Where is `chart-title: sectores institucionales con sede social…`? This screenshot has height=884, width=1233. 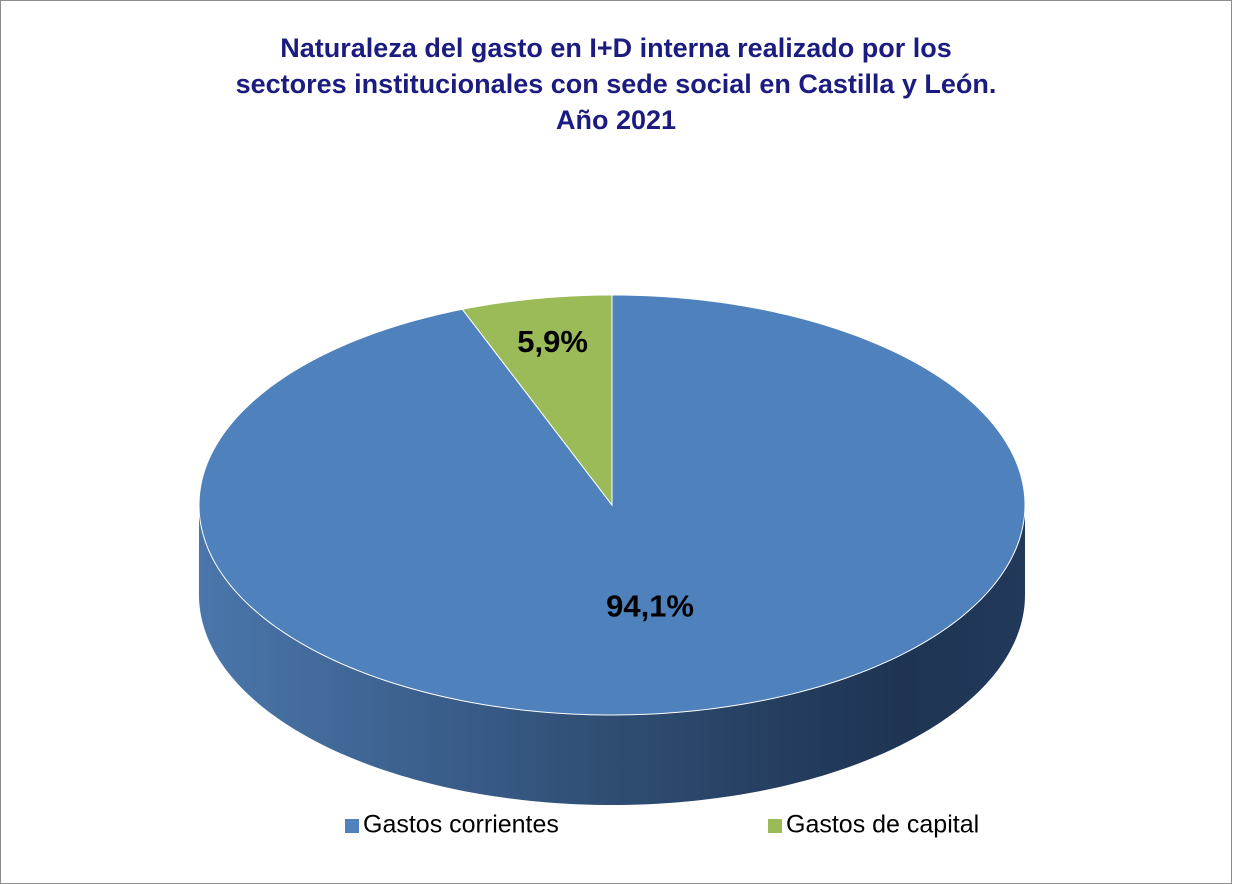 chart-title: sectores institucionales con sede social… is located at coordinates (616, 84).